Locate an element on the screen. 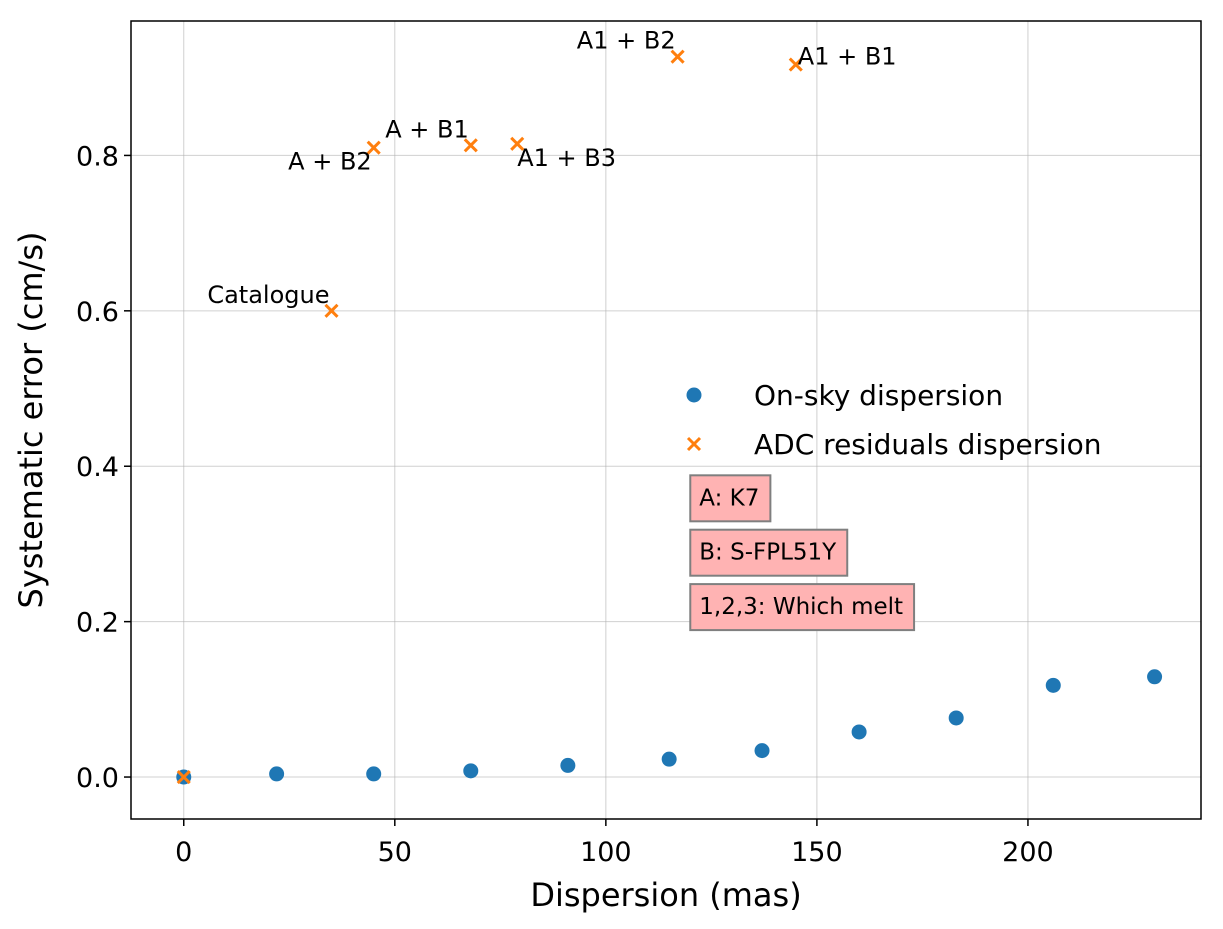 This screenshot has width=1223, height=929. point-annotation: A1 + B2 is located at coordinates (626, 41).